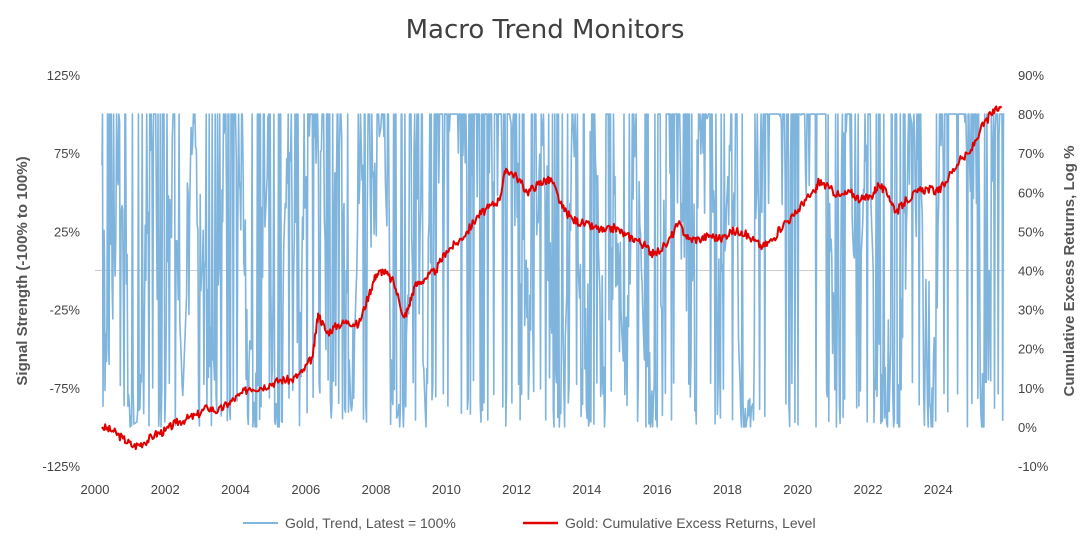 The width and height of the screenshot is (1083, 552). What do you see at coordinates (727, 489) in the screenshot?
I see `x-tick-label: 2018` at bounding box center [727, 489].